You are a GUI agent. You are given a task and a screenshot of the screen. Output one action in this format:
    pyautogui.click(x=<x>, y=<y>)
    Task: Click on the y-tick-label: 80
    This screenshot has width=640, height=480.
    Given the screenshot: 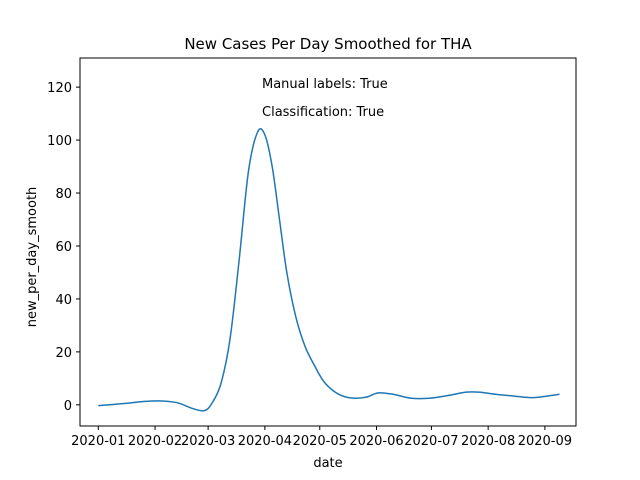 What is the action you would take?
    pyautogui.click(x=63, y=194)
    